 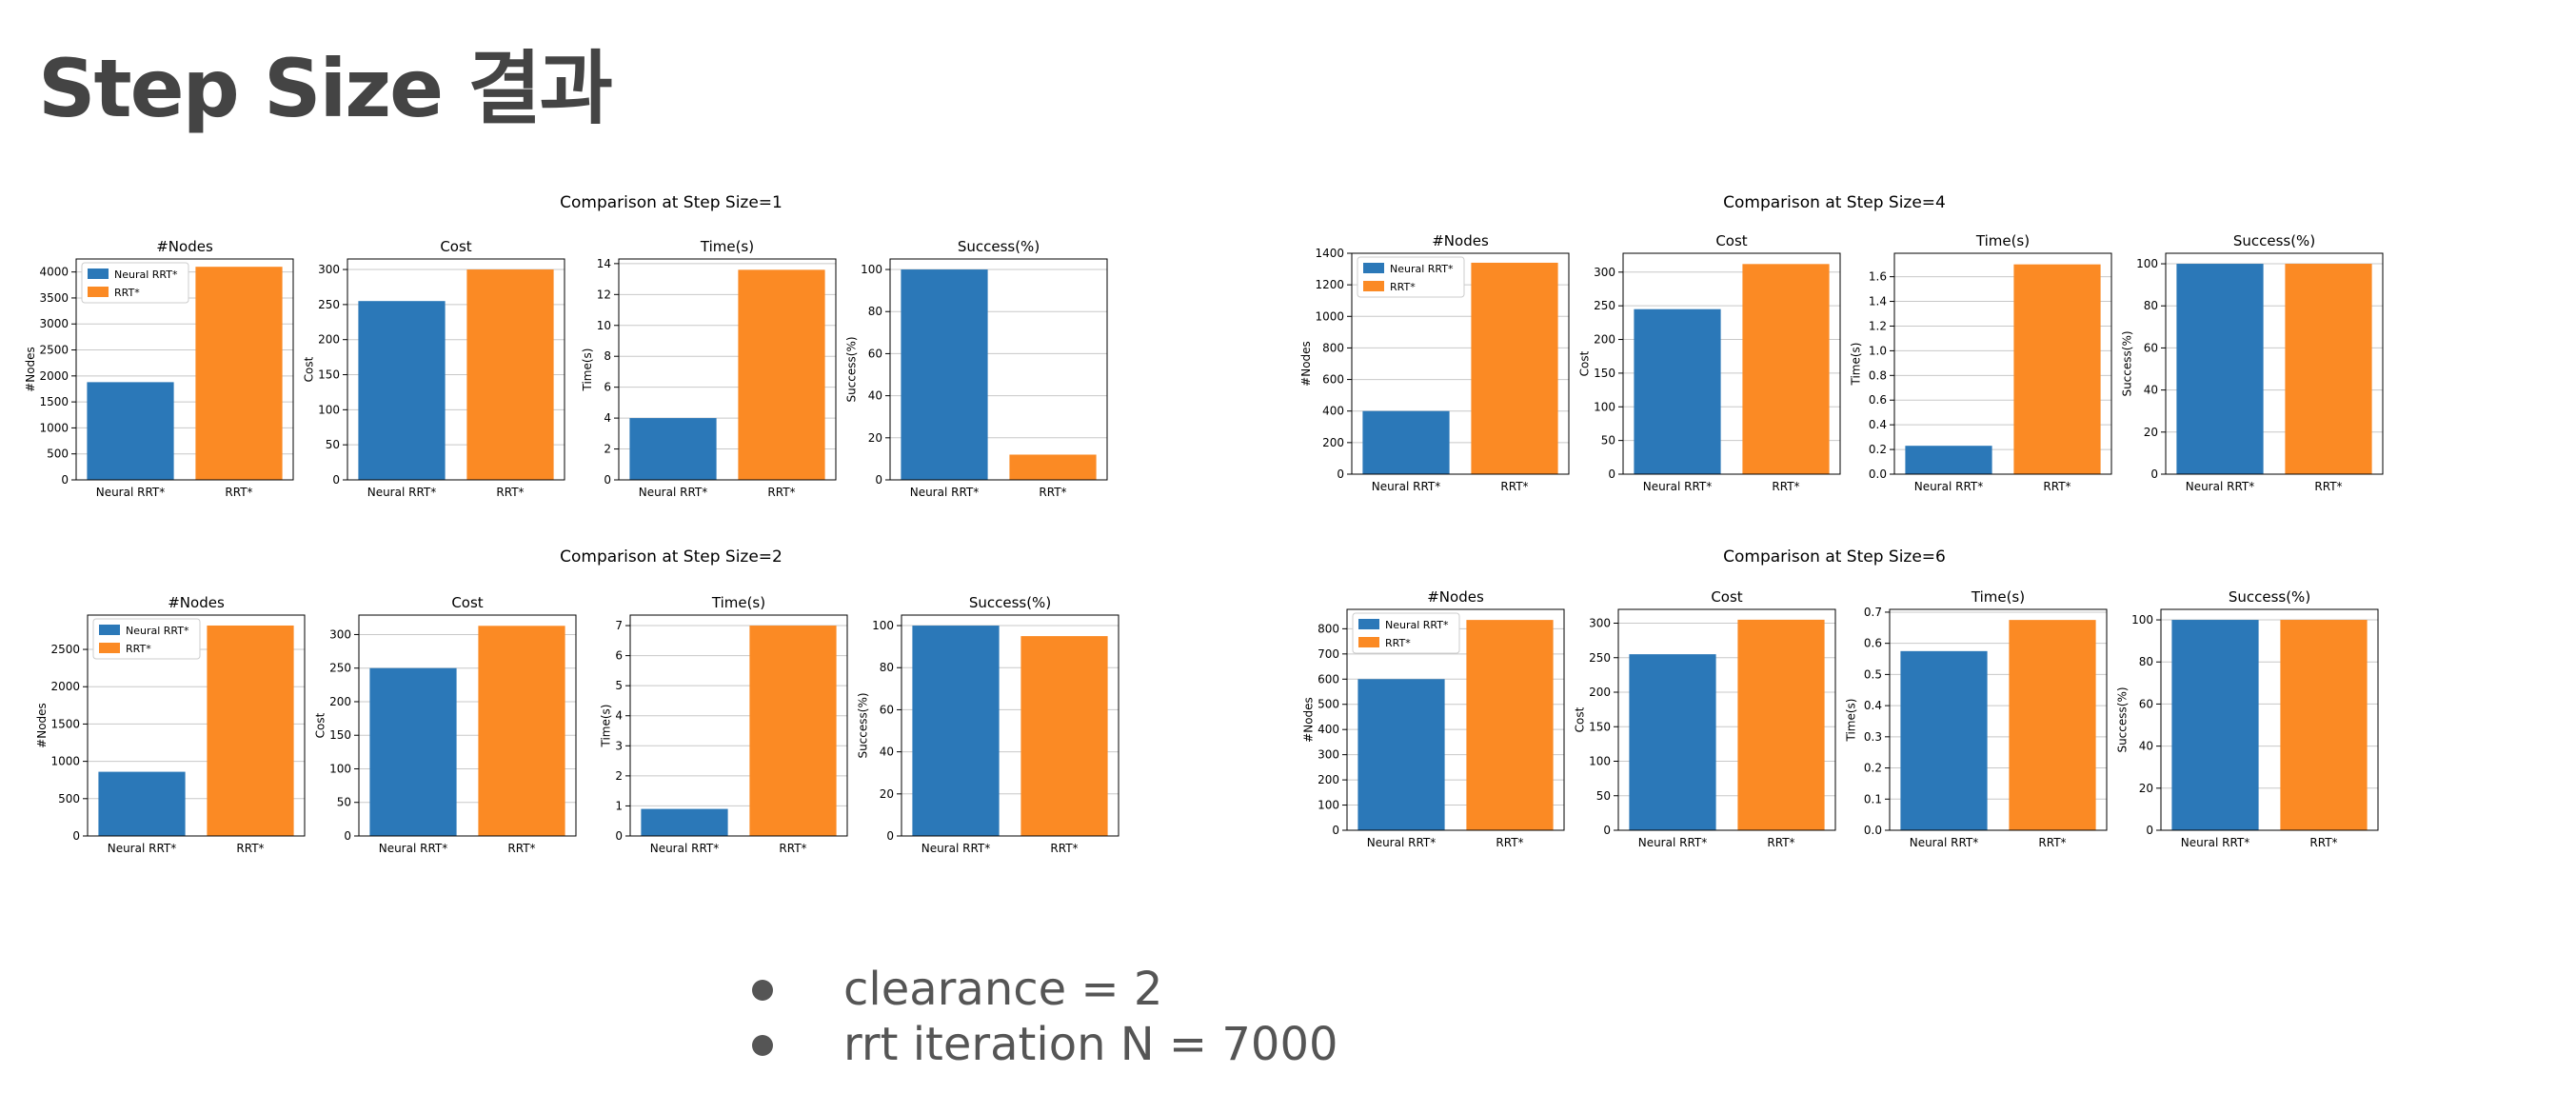 What do you see at coordinates (1878, 449) in the screenshot?
I see `y-tick-label: 0.2` at bounding box center [1878, 449].